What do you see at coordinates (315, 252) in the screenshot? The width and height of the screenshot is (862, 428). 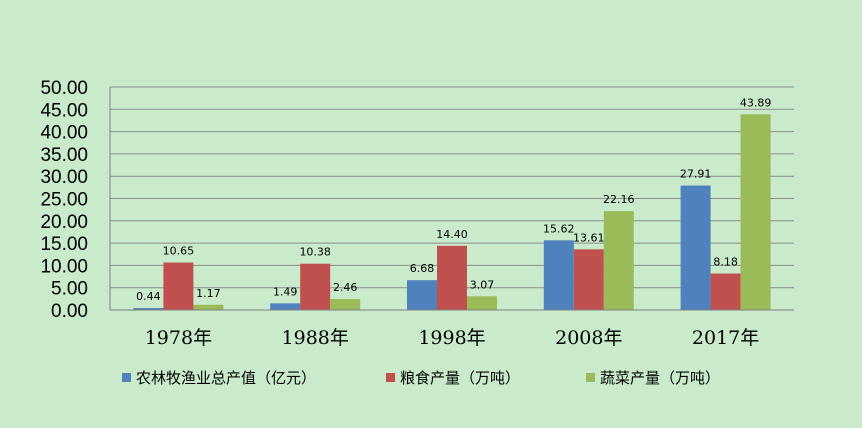 I see `data-label: 10.38` at bounding box center [315, 252].